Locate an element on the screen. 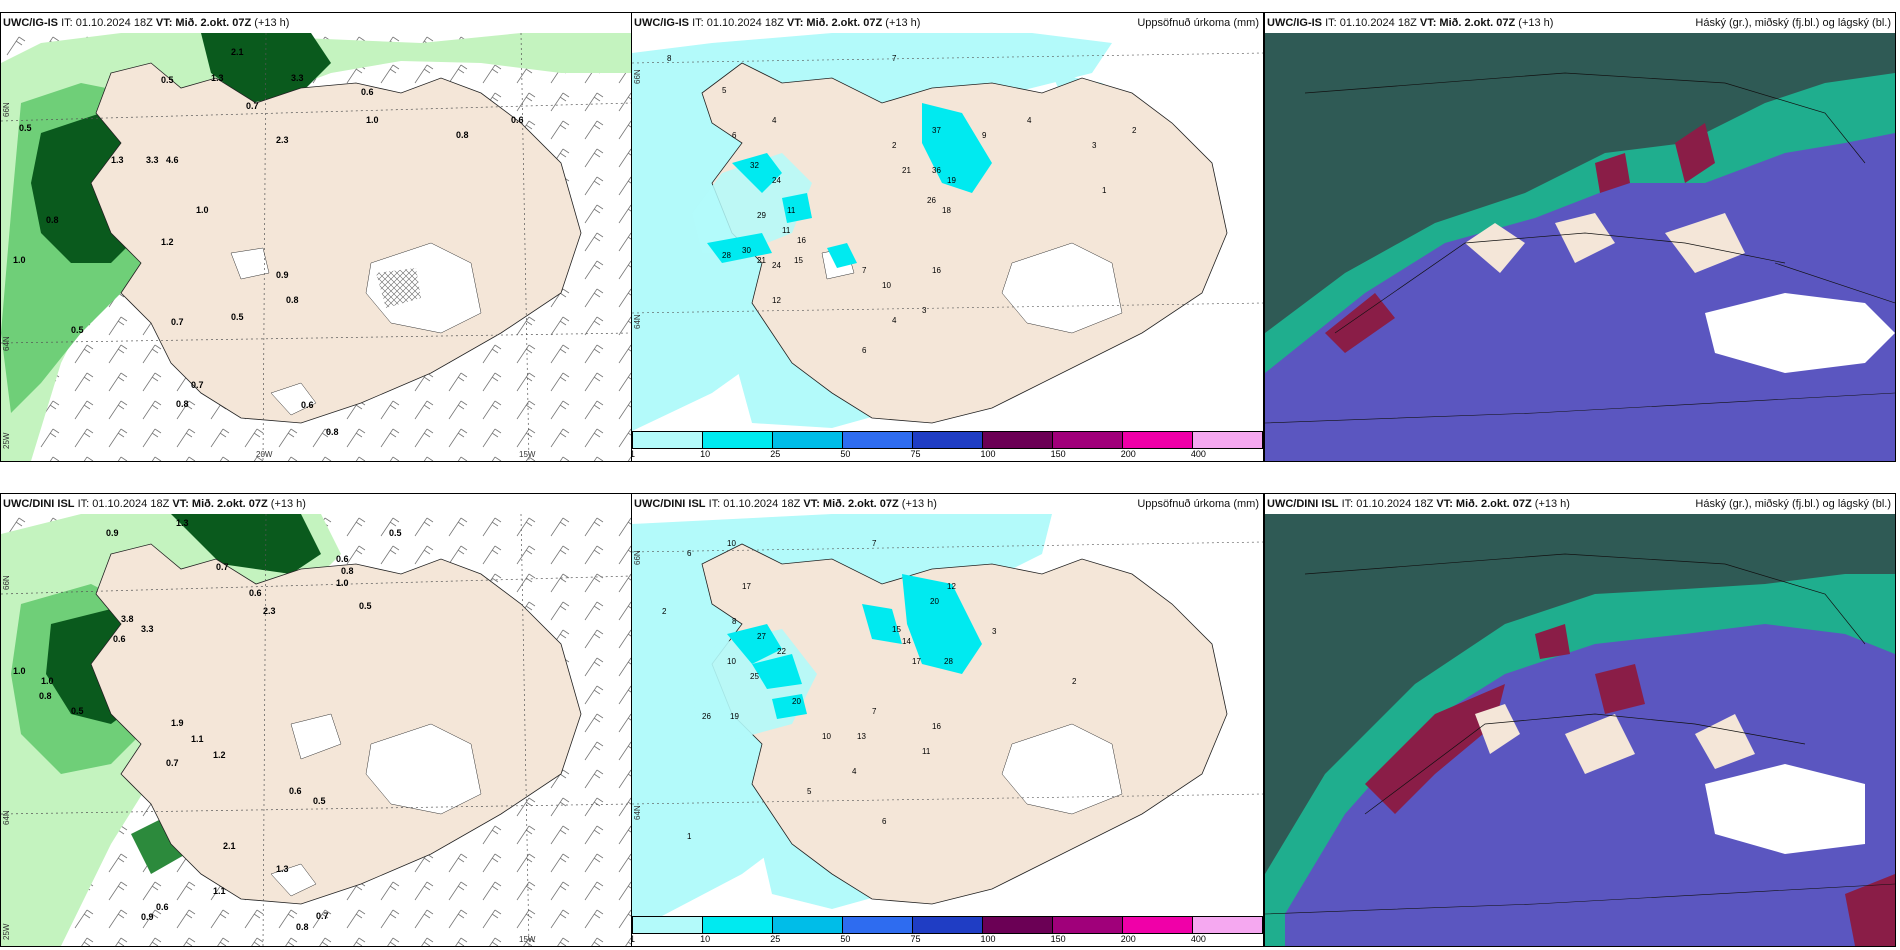  value-label: 17 is located at coordinates (916, 661).